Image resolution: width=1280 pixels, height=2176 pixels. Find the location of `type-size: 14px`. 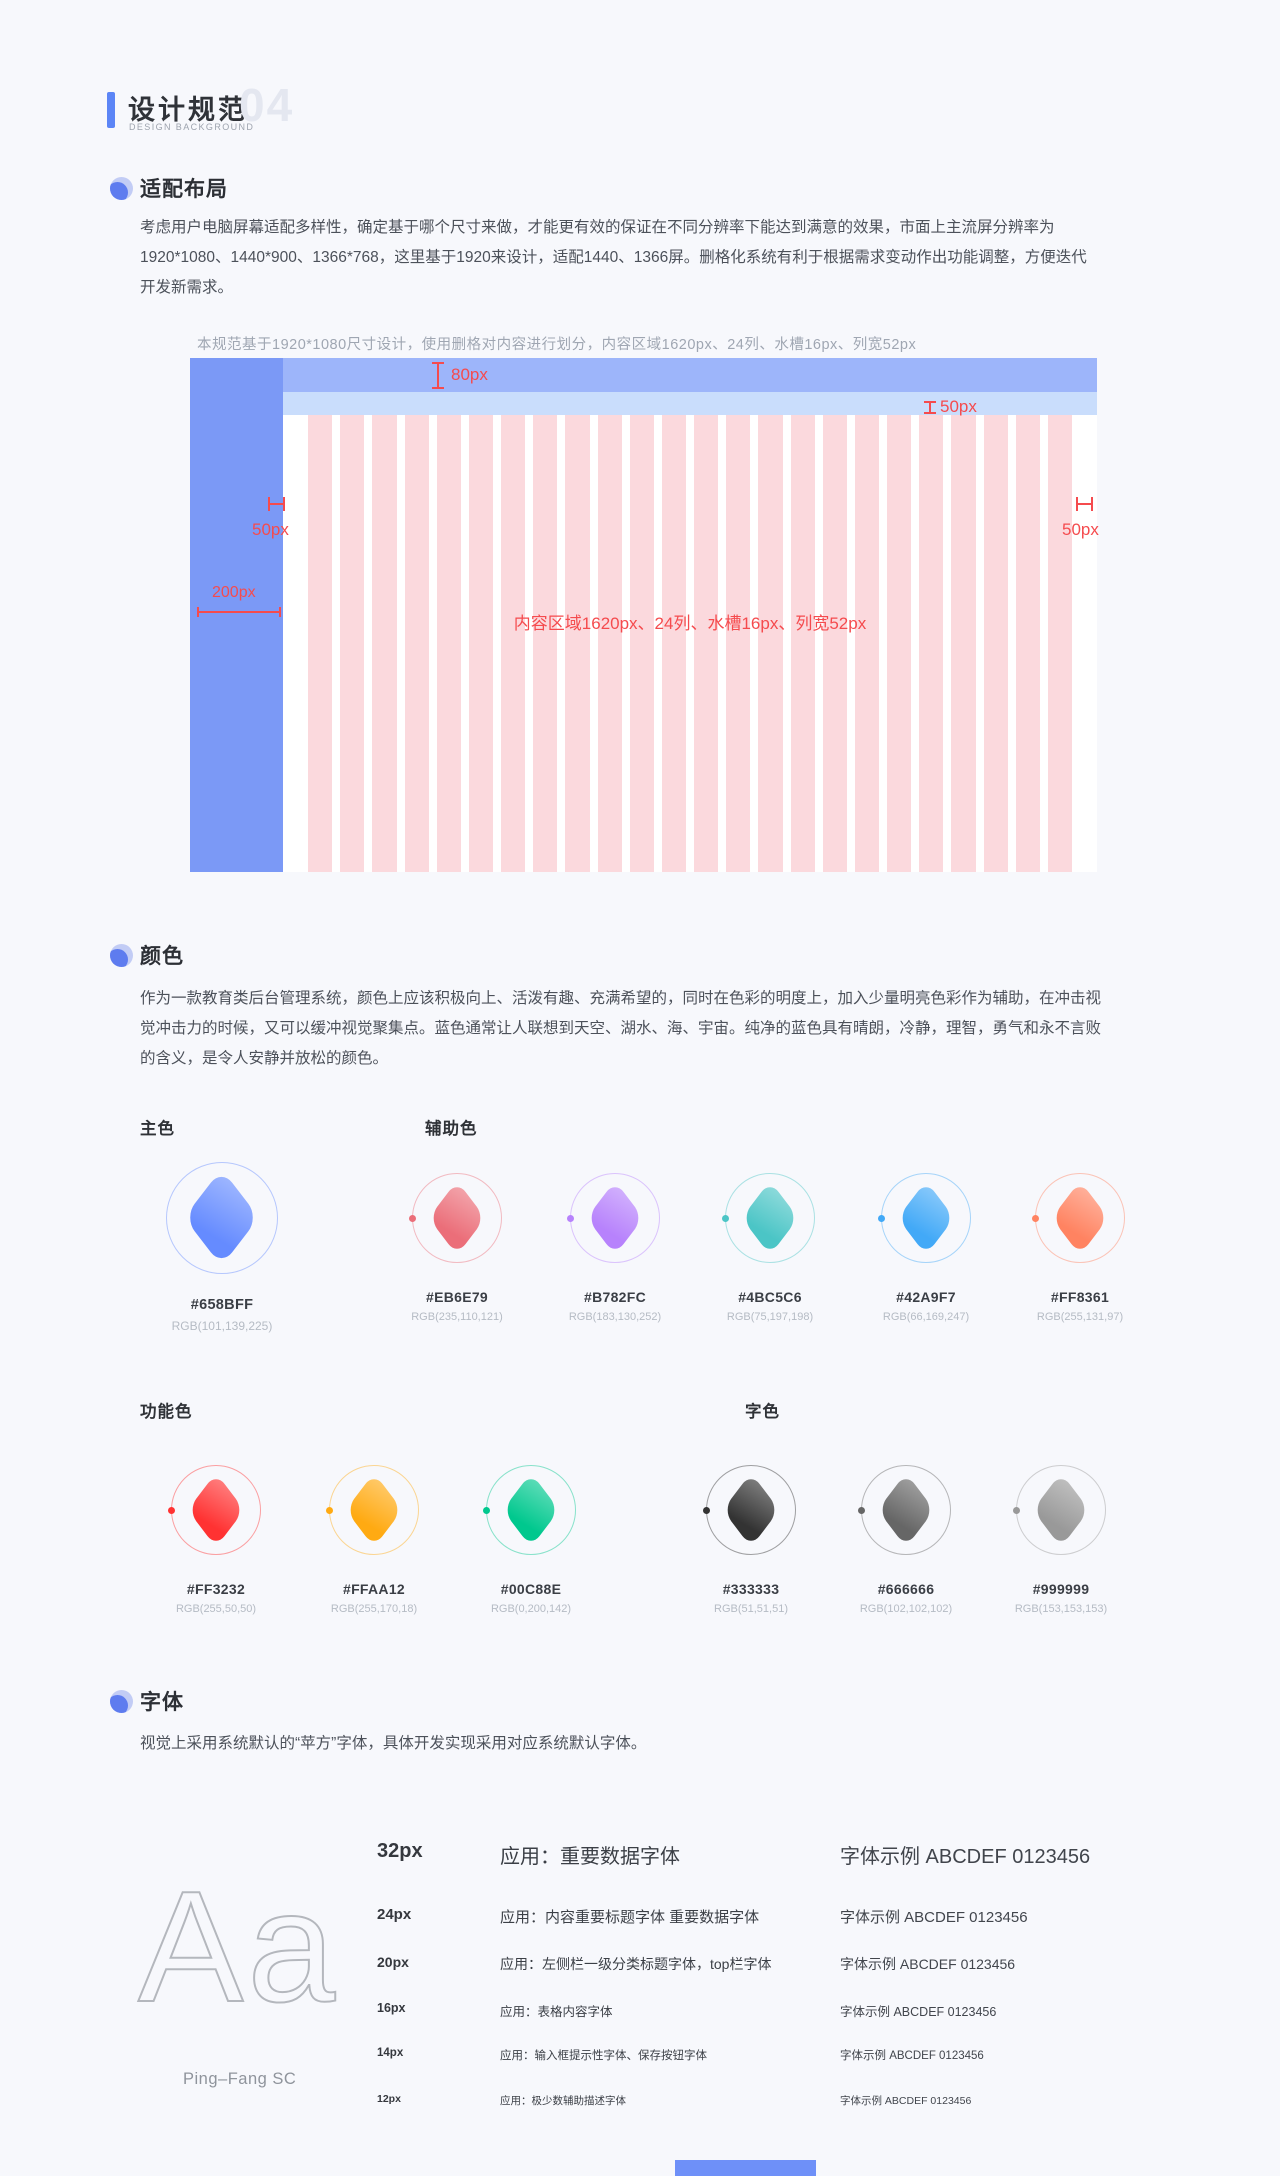

type-size: 14px is located at coordinates (390, 2053).